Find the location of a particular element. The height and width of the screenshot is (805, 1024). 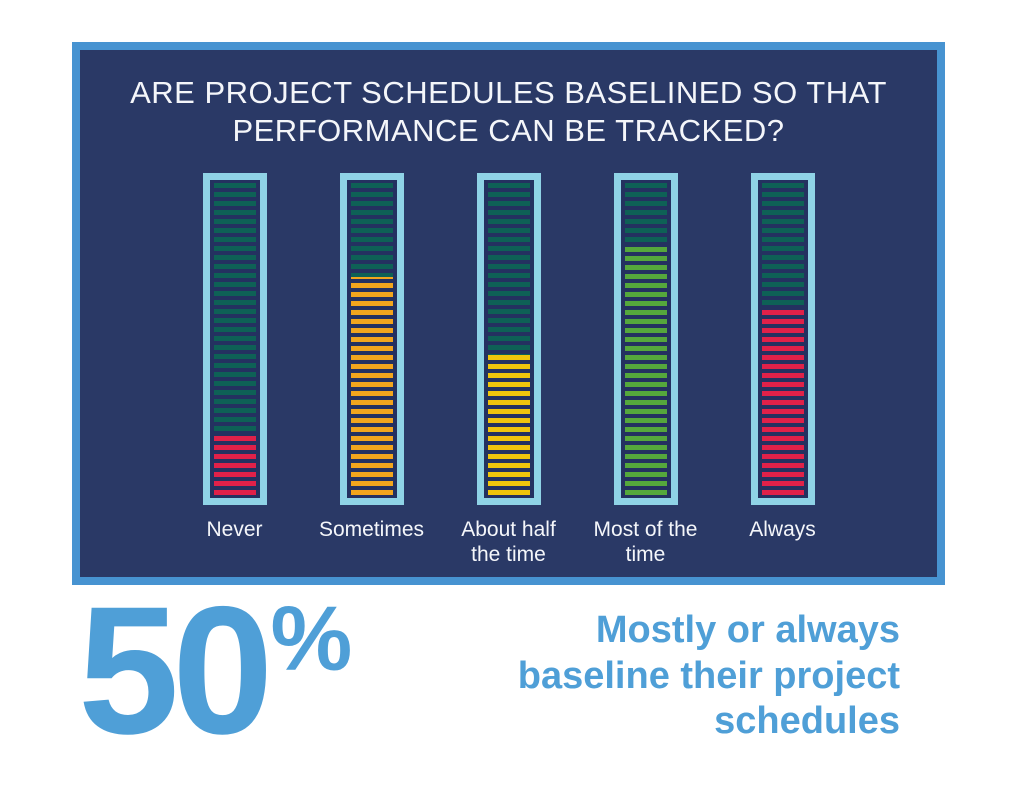

bar-column: About half the time is located at coordinates (508, 370).